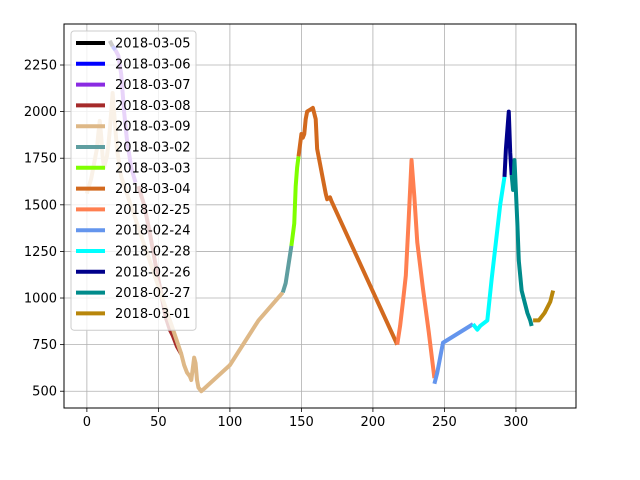 Image resolution: width=640 pixels, height=480 pixels. What do you see at coordinates (153, 64) in the screenshot?
I see `legend-label: 2018-03-06` at bounding box center [153, 64].